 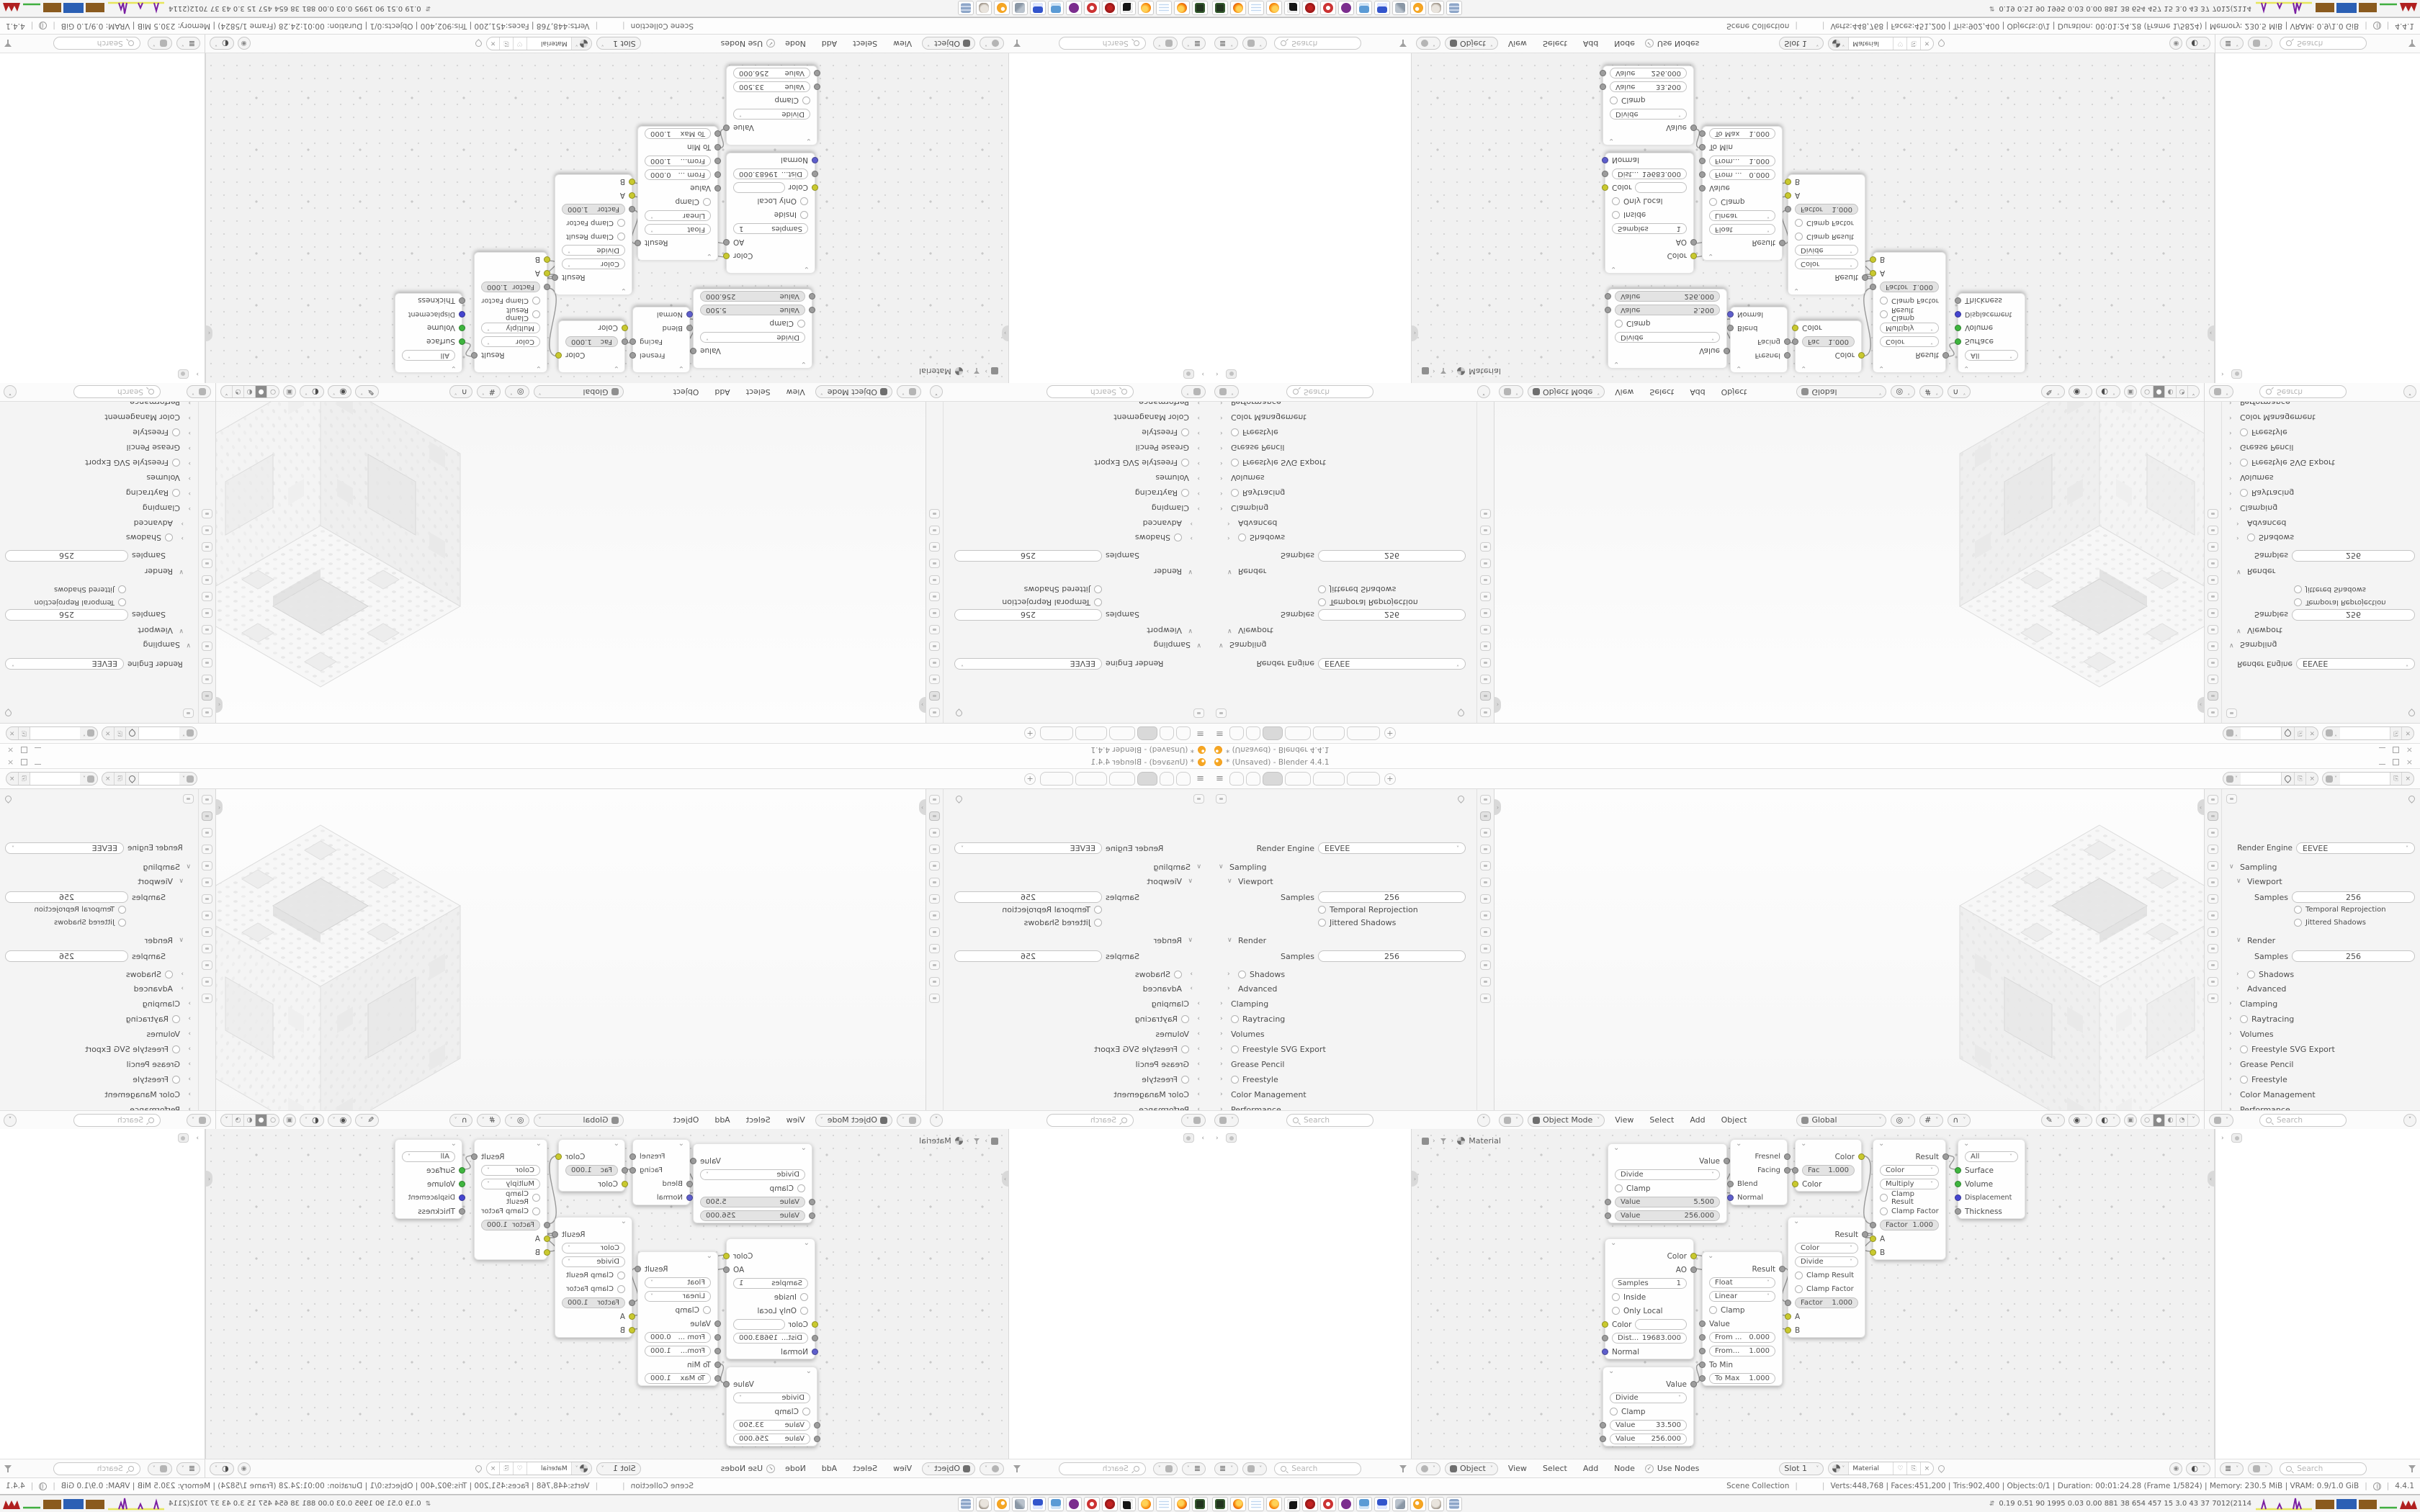 What do you see at coordinates (2198, 1468) in the screenshot?
I see `snap-mode-dropdown: ◐ ˅` at bounding box center [2198, 1468].